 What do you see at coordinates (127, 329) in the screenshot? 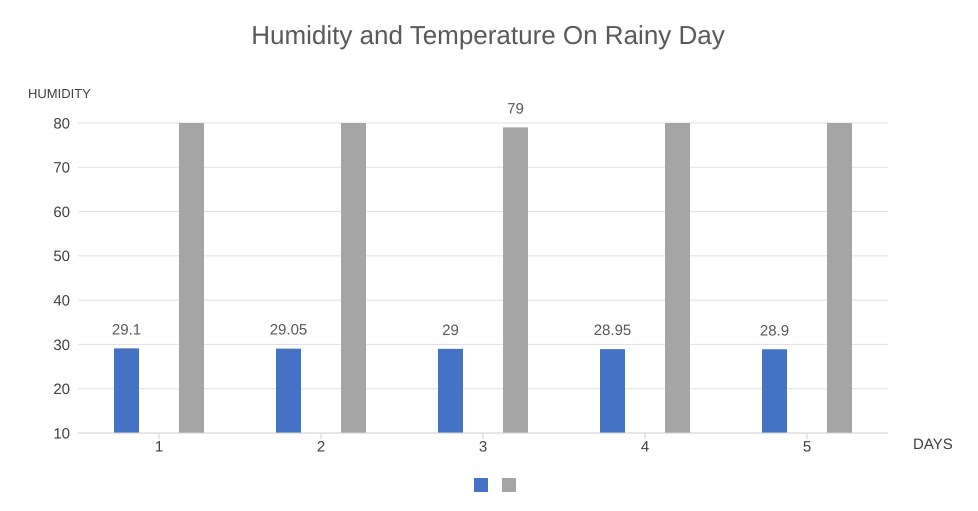
I see `data-label: 29.1` at bounding box center [127, 329].